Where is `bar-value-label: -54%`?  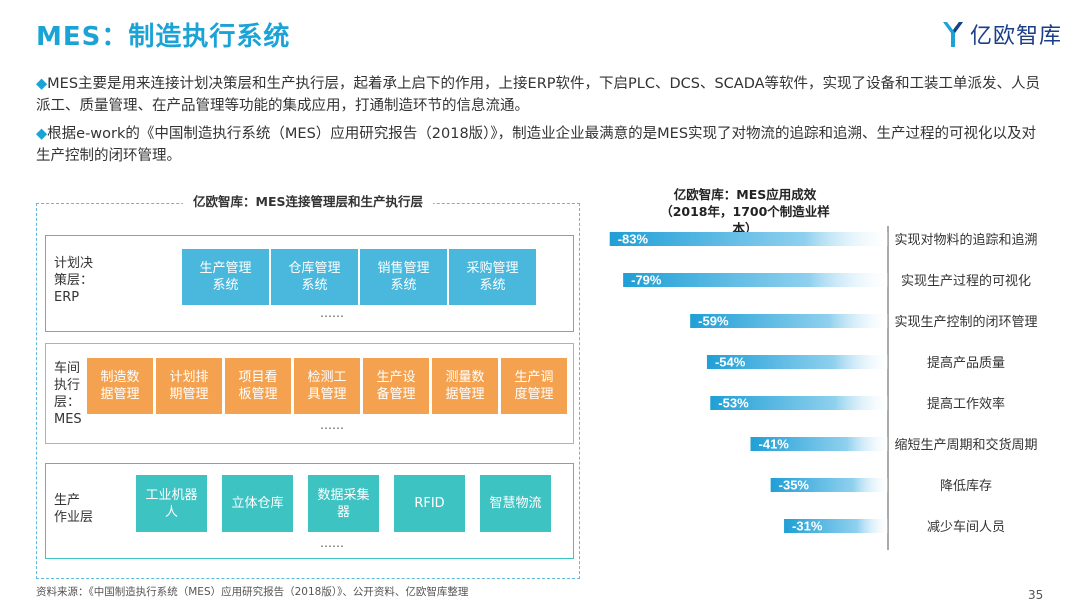
bar-value-label: -54% is located at coordinates (730, 362).